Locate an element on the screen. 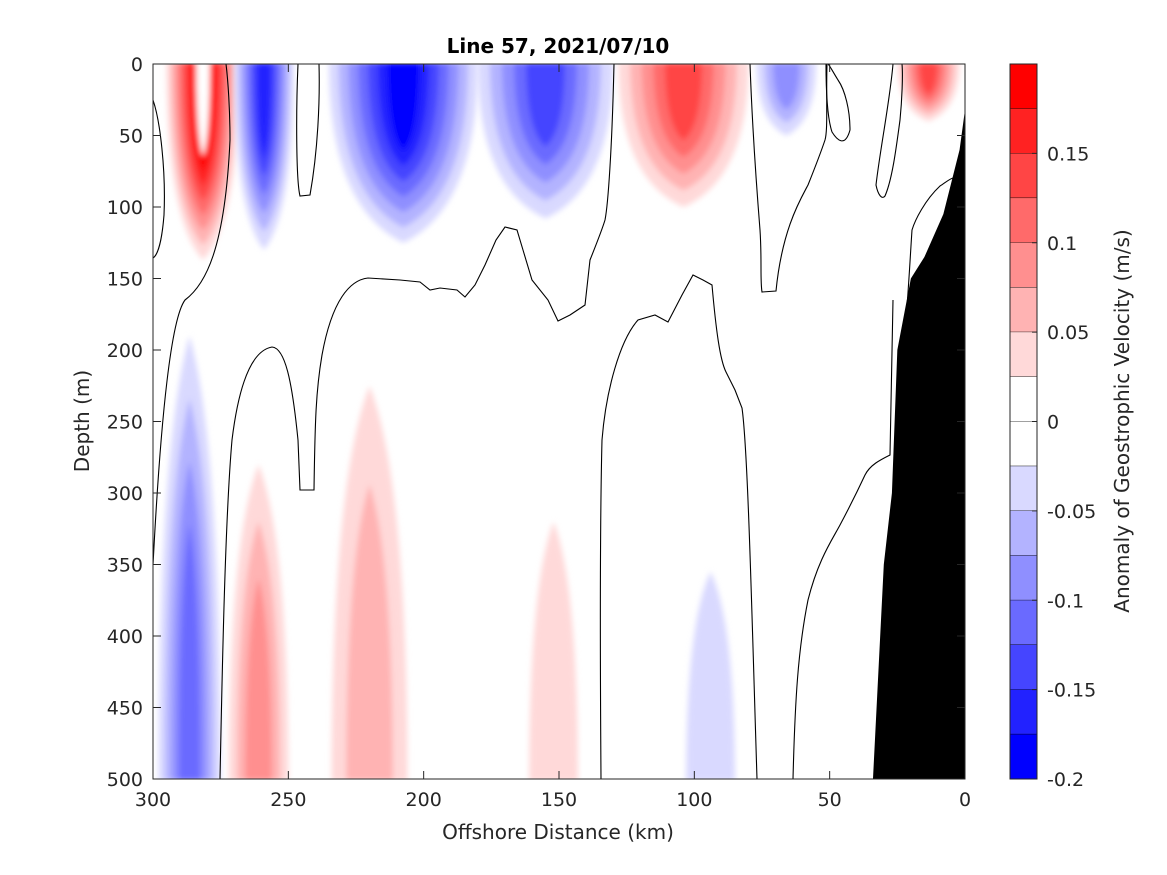 Image resolution: width=1167 pixels, height=875 pixels. x-axis-label: Offshore Distance (km) is located at coordinates (558, 832).